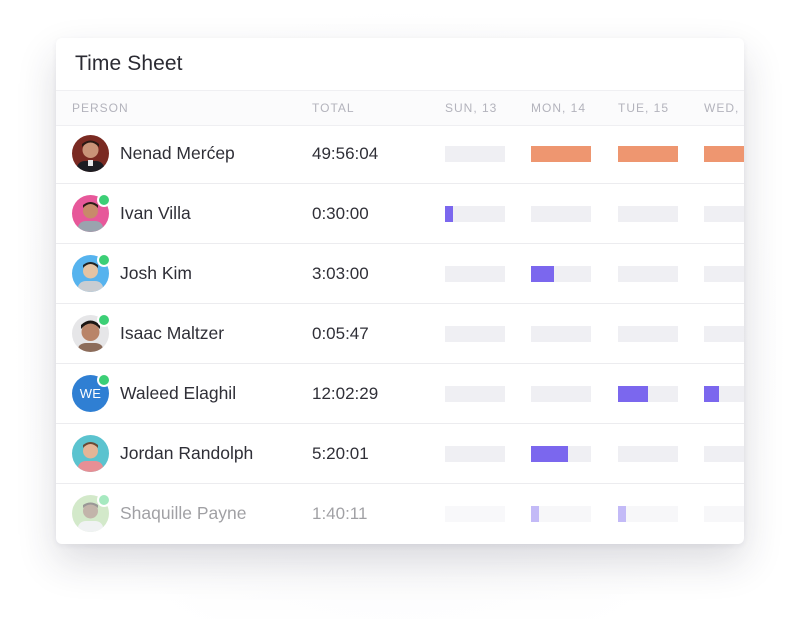  What do you see at coordinates (400, 454) in the screenshot?
I see `table-row: Jordan Randolph 5:20:01` at bounding box center [400, 454].